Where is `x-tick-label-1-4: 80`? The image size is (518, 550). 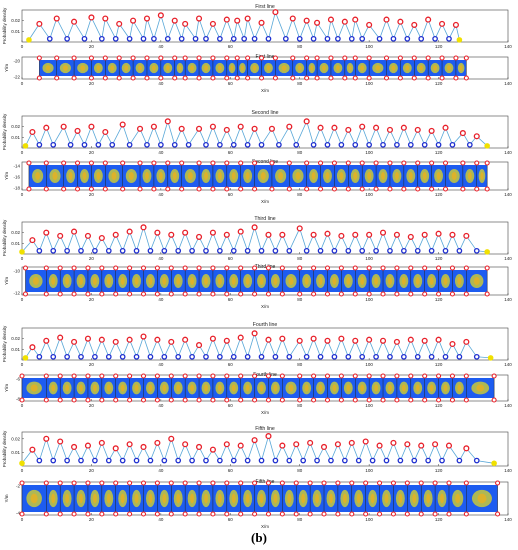
x-tick-label-1-4: 80 is located at coordinates (300, 152).